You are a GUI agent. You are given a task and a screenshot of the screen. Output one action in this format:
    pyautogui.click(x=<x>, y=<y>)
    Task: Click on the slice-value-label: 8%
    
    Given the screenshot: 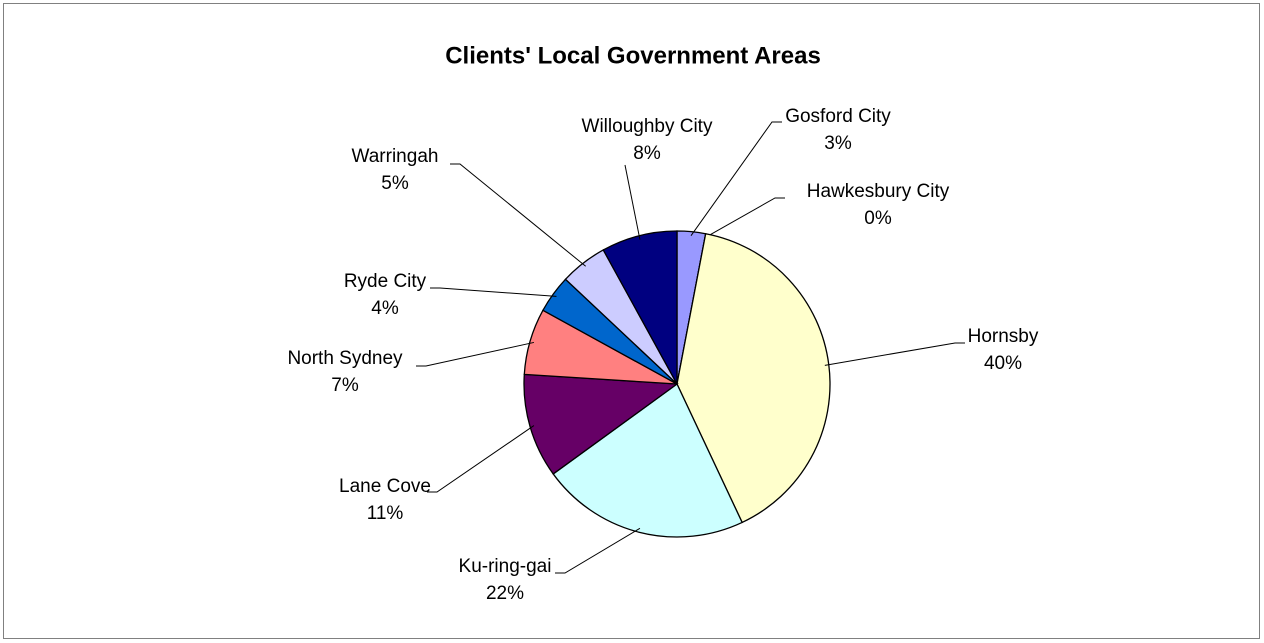 What is the action you would take?
    pyautogui.click(x=647, y=153)
    